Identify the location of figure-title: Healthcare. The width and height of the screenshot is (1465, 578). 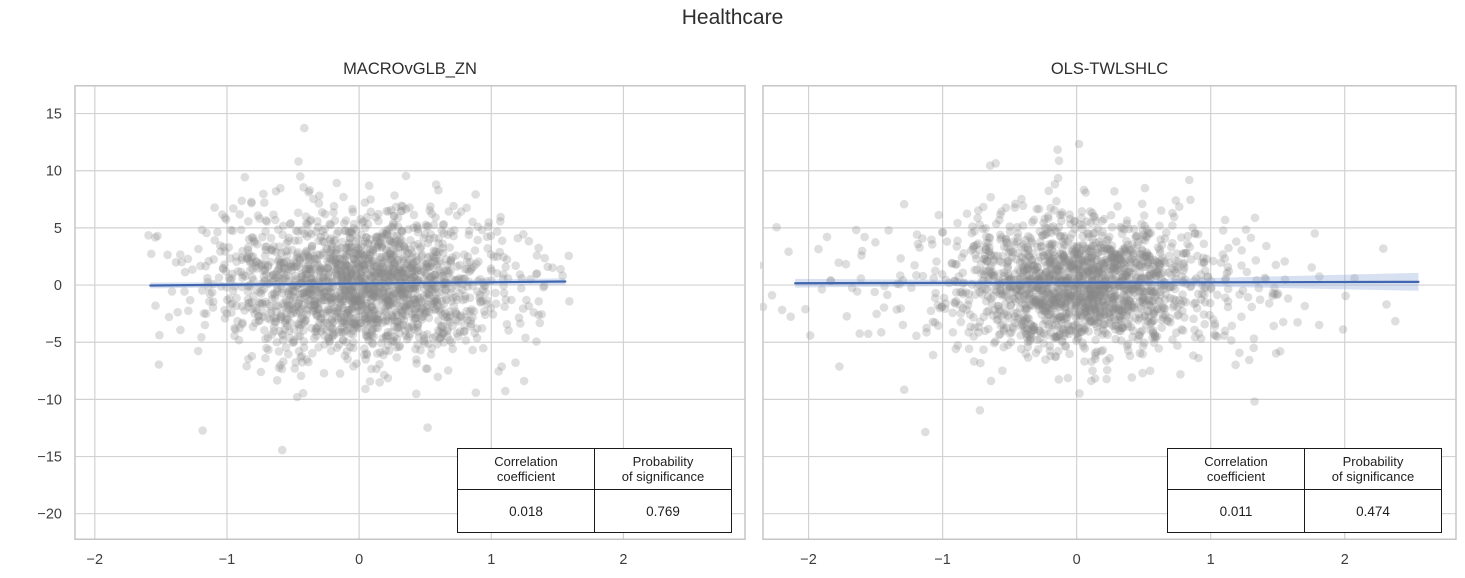
(732, 17).